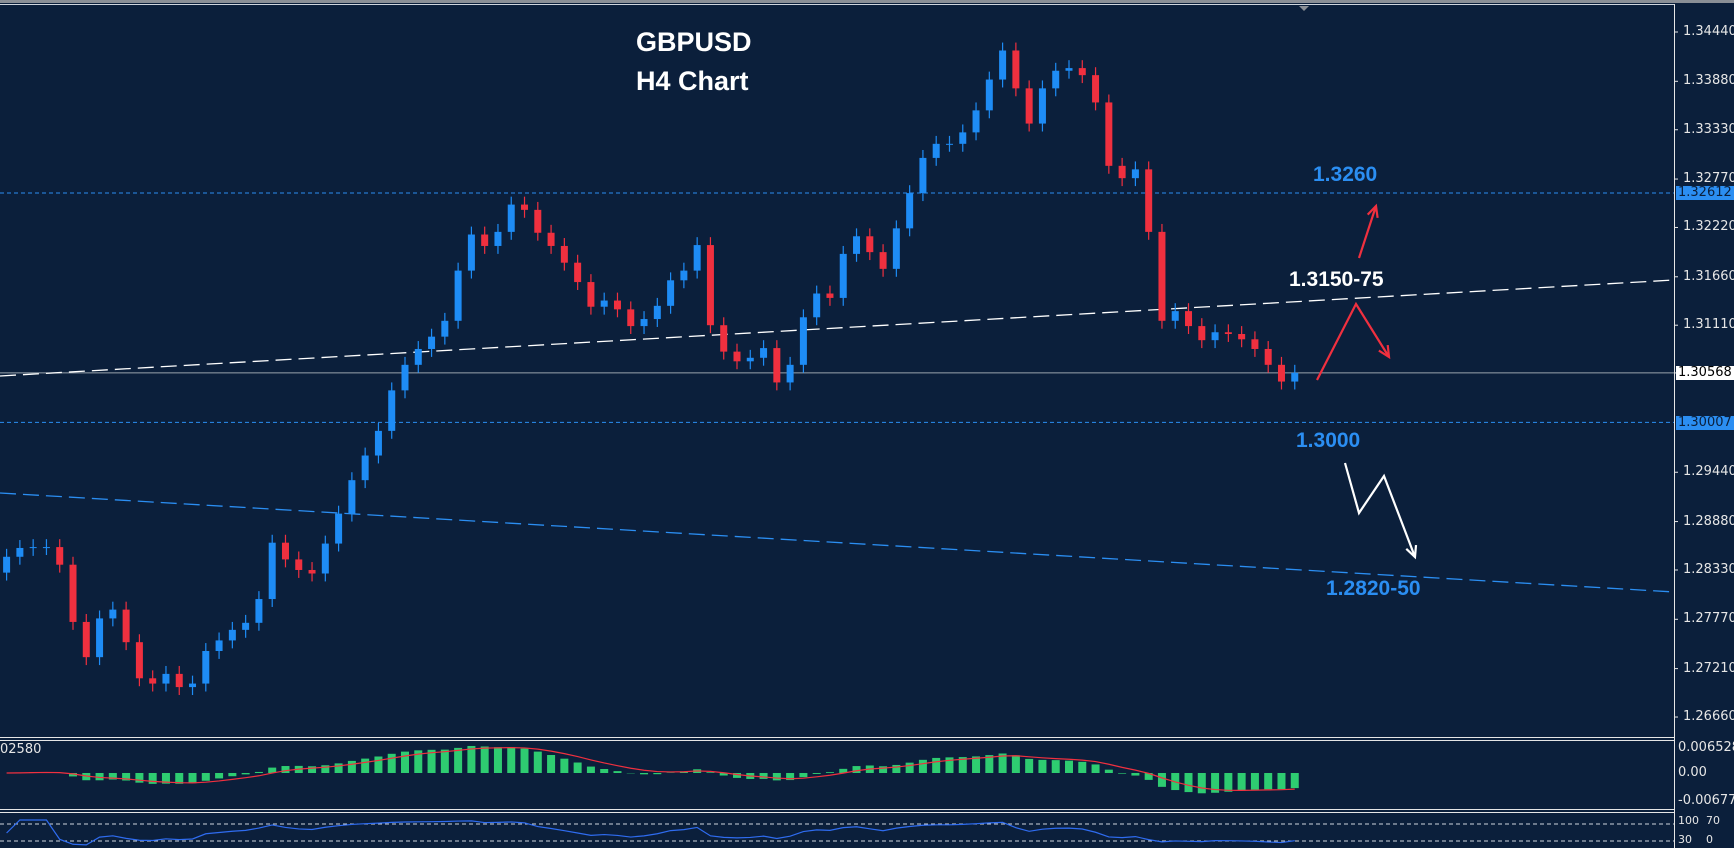 This screenshot has height=848, width=1734. What do you see at coordinates (692, 81) in the screenshot?
I see `chart-subtitle: H4 Chart` at bounding box center [692, 81].